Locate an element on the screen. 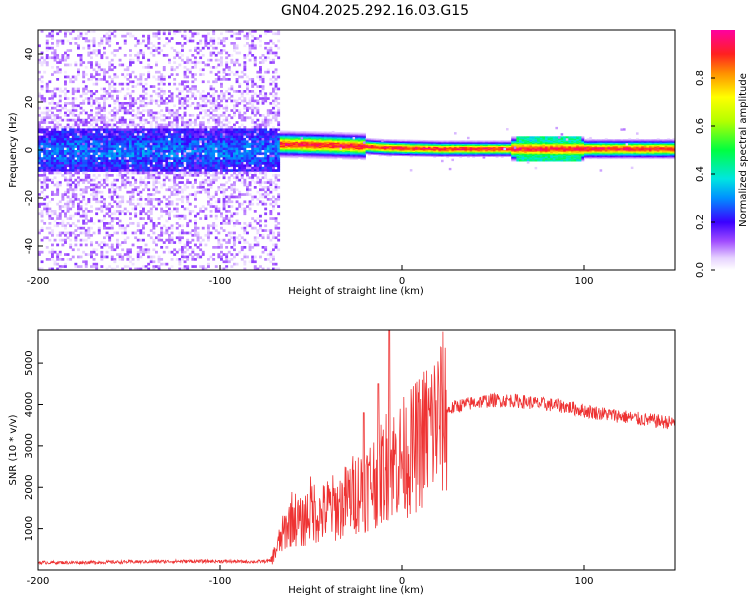 The image size is (750, 604). spectrogram-y-tick-label: -40 is located at coordinates (29, 246).